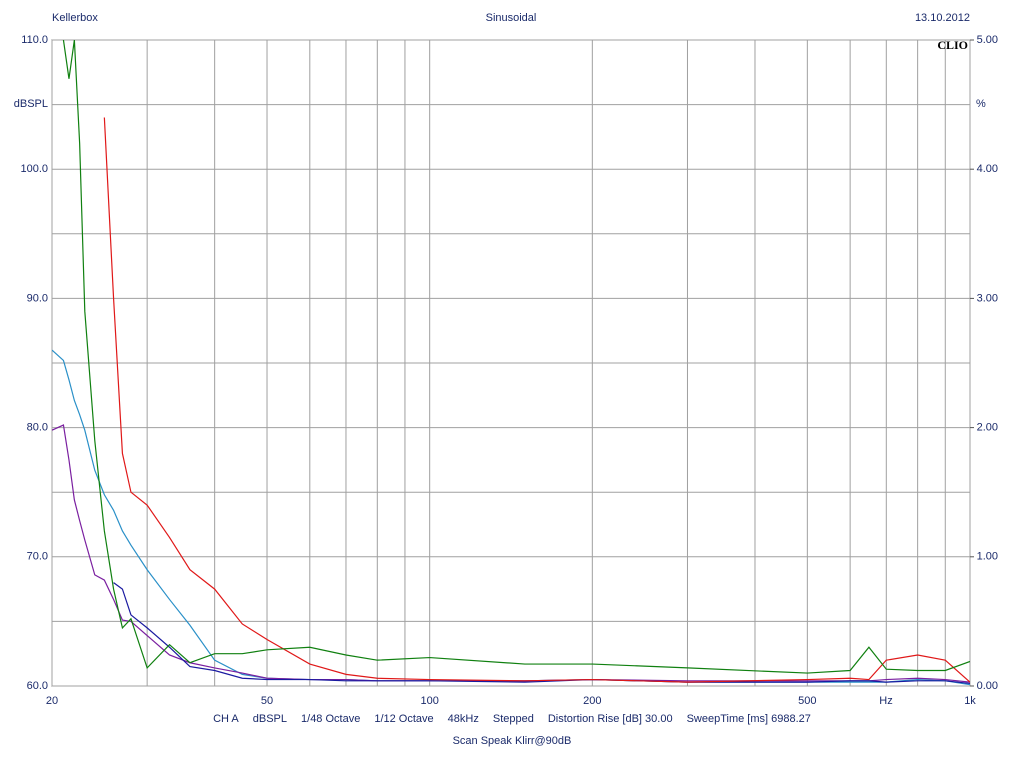 Image resolution: width=1024 pixels, height=768 pixels. What do you see at coordinates (511, 18) in the screenshot?
I see `chart-title: Sinusoidal` at bounding box center [511, 18].